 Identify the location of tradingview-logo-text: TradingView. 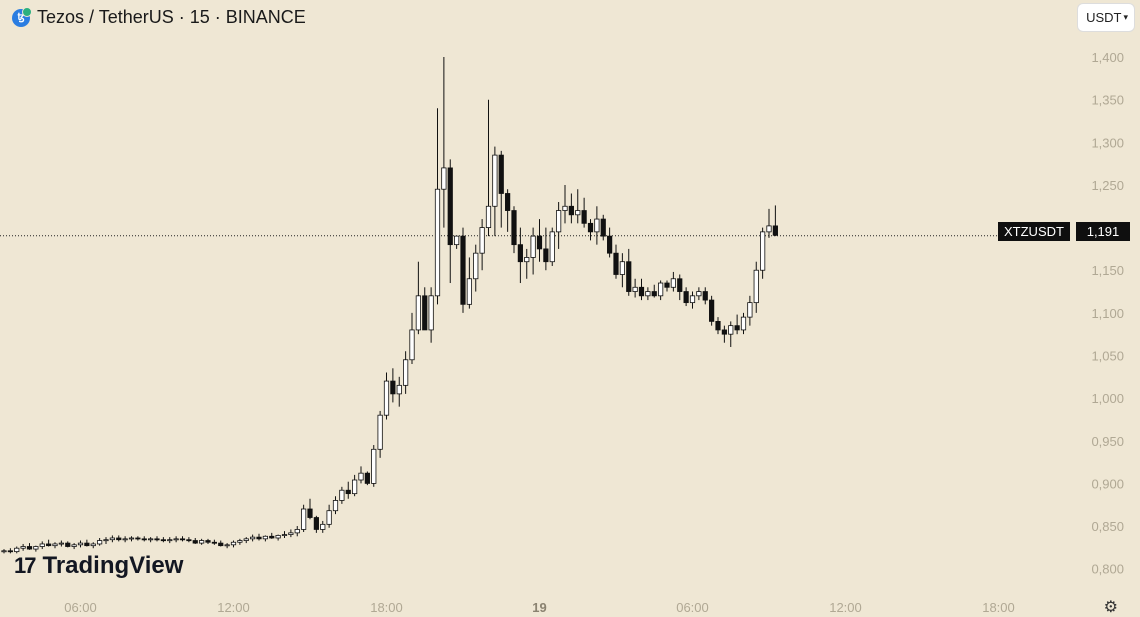
(113, 565).